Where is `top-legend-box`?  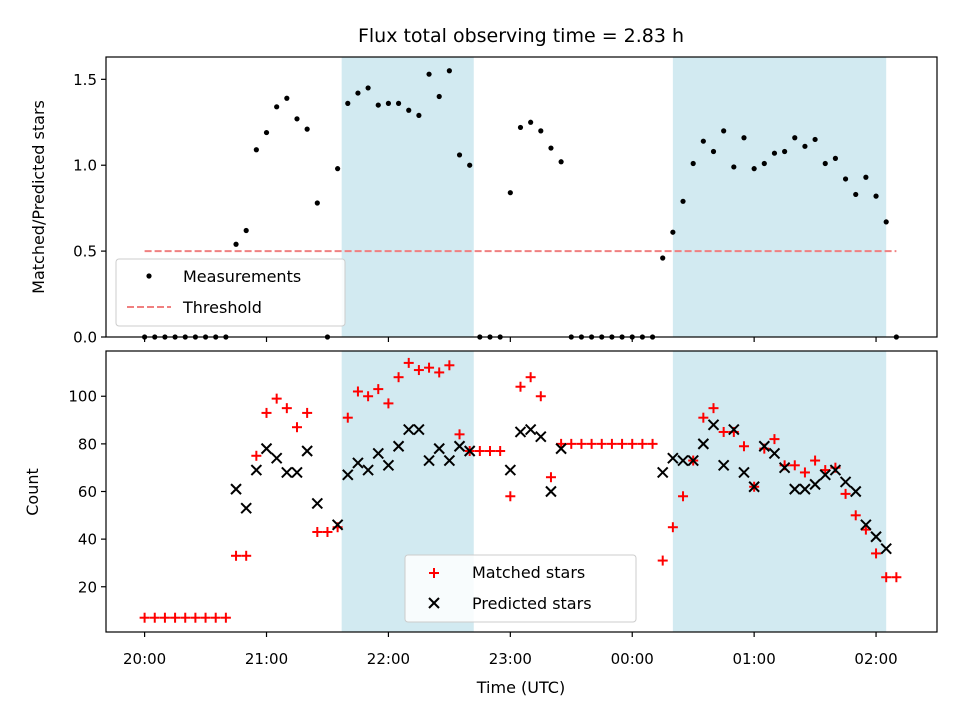
top-legend-box is located at coordinates (230, 292).